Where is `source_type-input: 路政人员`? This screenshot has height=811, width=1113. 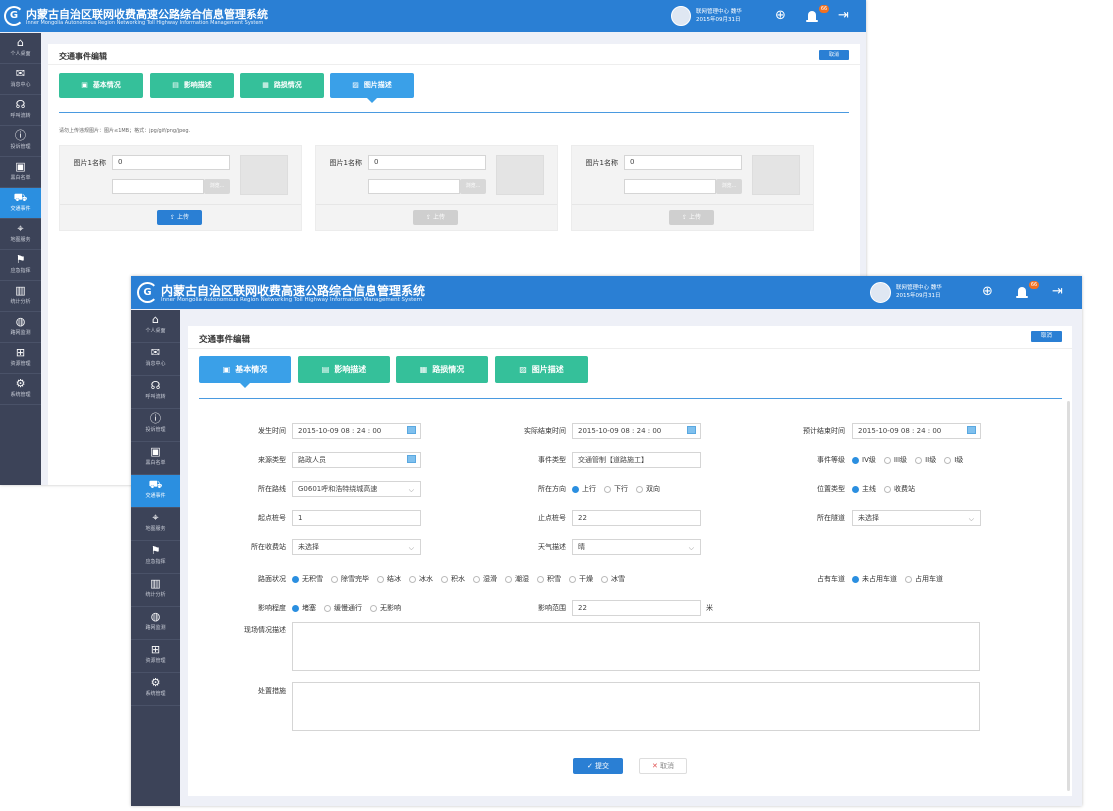 source_type-input: 路政人员 is located at coordinates (356, 460).